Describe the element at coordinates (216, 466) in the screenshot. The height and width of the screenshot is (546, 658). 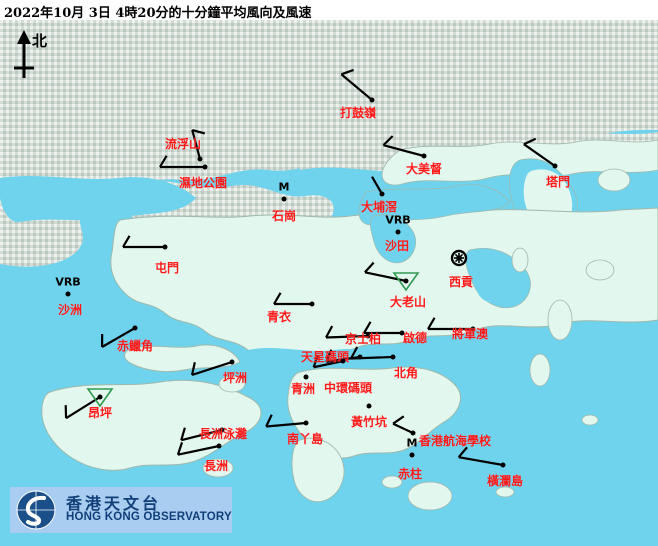
I see `station-label: 長洲` at that location.